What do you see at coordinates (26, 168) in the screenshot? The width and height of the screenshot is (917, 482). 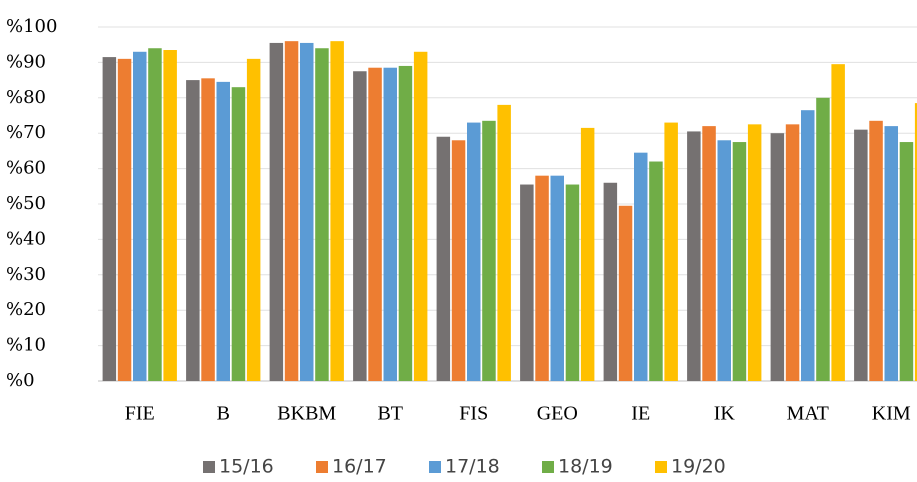 I see `y-tick-label: %60` at bounding box center [26, 168].